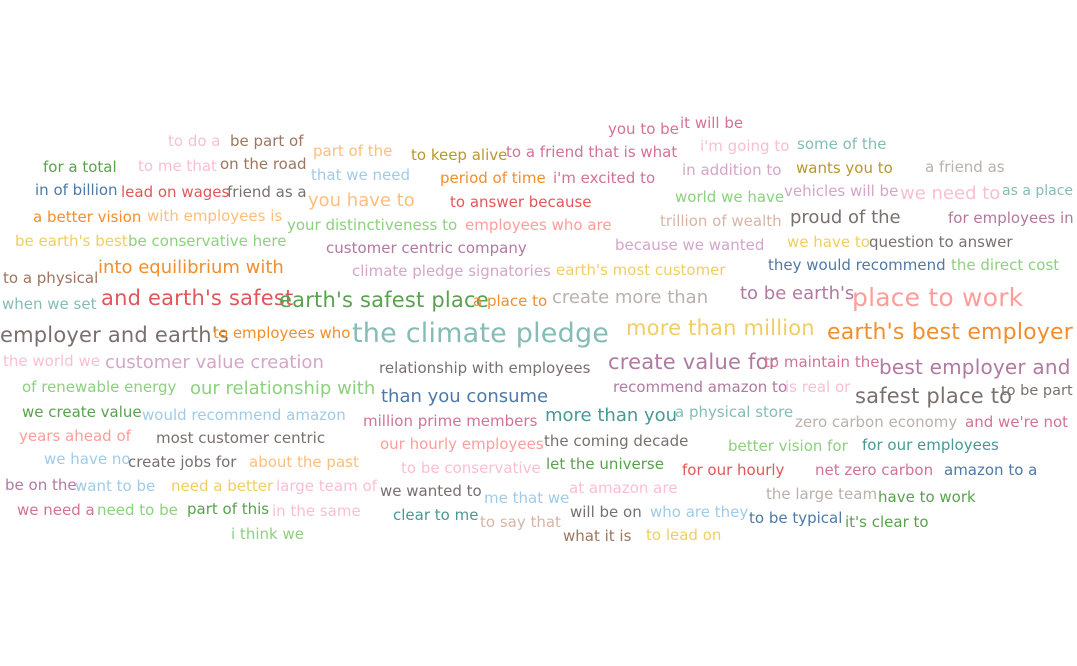 The height and width of the screenshot is (666, 1077). I want to click on word-million-prime-members: million prime members, so click(450, 421).